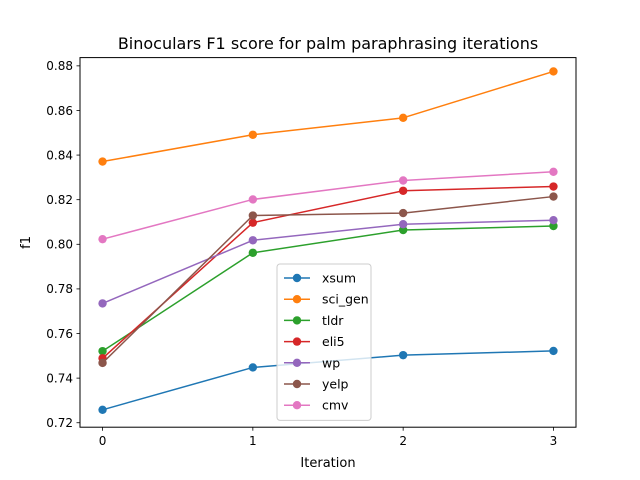  What do you see at coordinates (59, 289) in the screenshot?
I see `y-tick-label: 0.78` at bounding box center [59, 289].